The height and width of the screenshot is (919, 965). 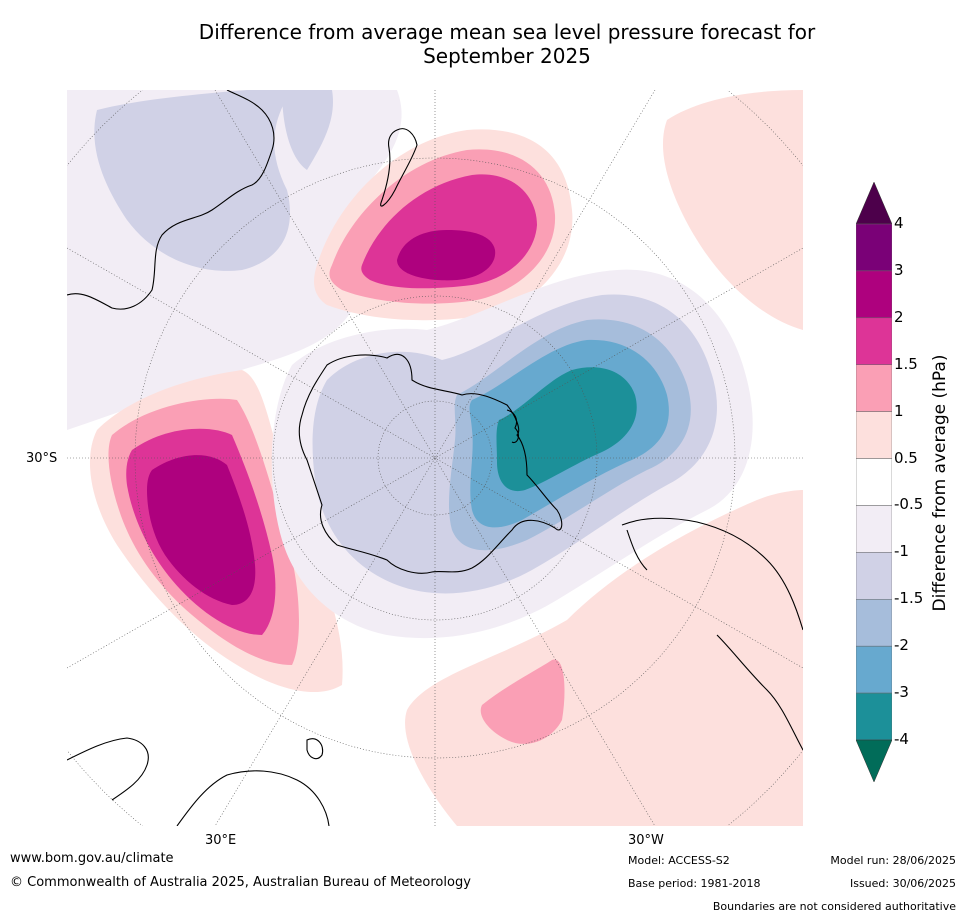 What do you see at coordinates (92, 858) in the screenshot?
I see `website-url: www.bom.gov.au/climate` at bounding box center [92, 858].